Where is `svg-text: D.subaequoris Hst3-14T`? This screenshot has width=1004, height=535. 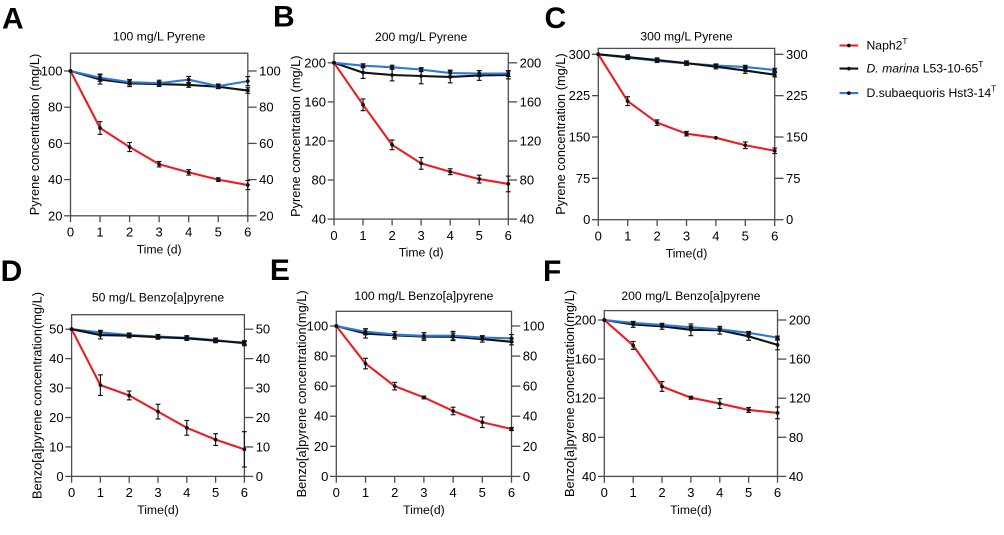
svg-text: D.subaequoris Hst3-14T is located at coordinates (932, 92).